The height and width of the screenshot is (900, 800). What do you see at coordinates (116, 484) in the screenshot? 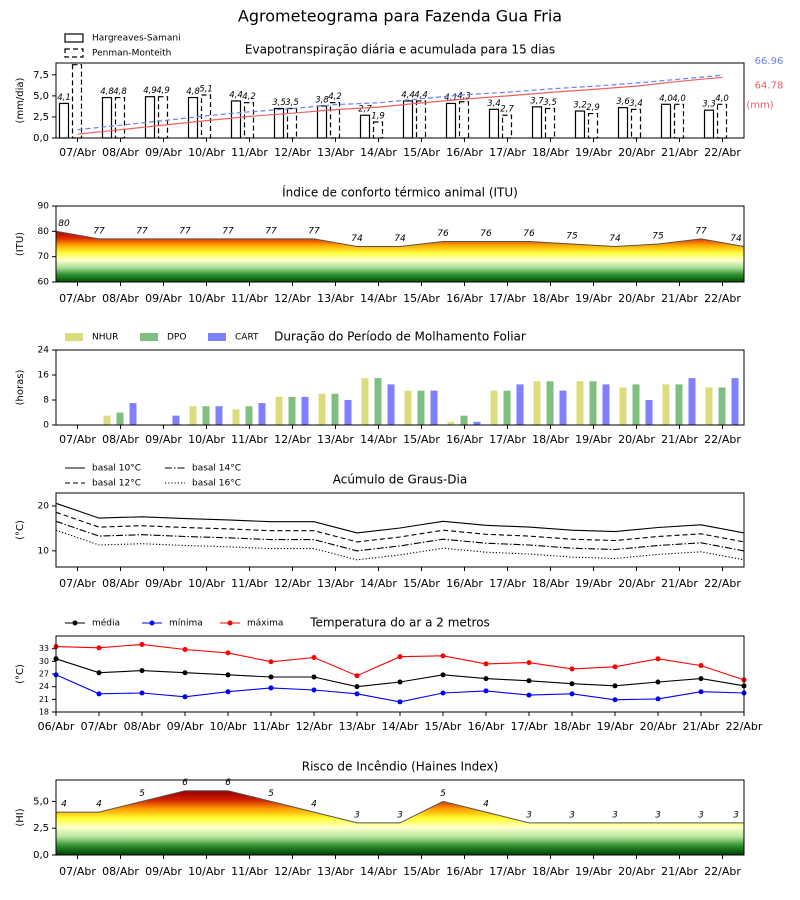
I see `legend-label: basal 12°C` at bounding box center [116, 484].